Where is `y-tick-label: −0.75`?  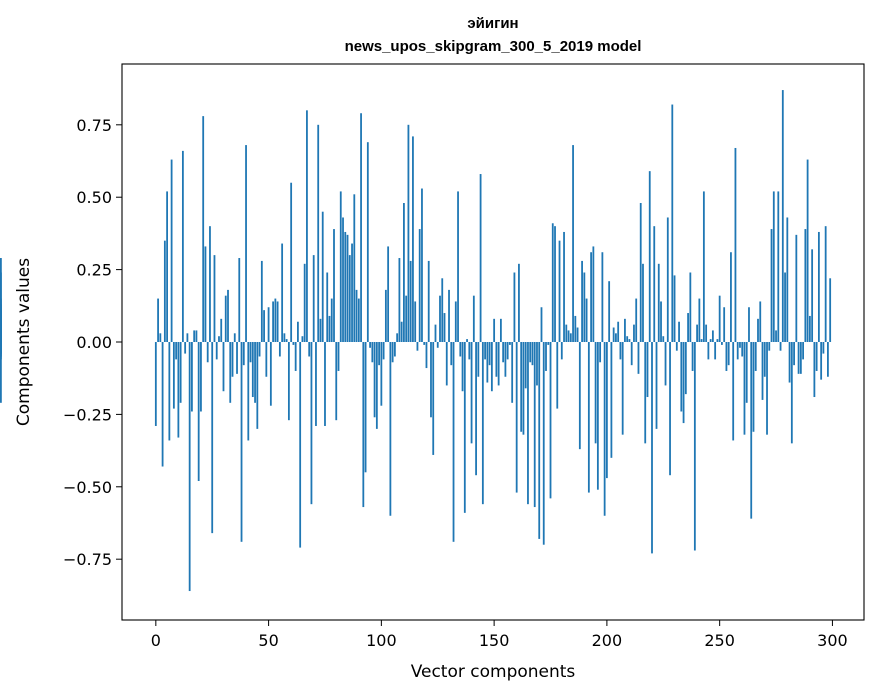
y-tick-label: −0.75 is located at coordinates (87, 559).